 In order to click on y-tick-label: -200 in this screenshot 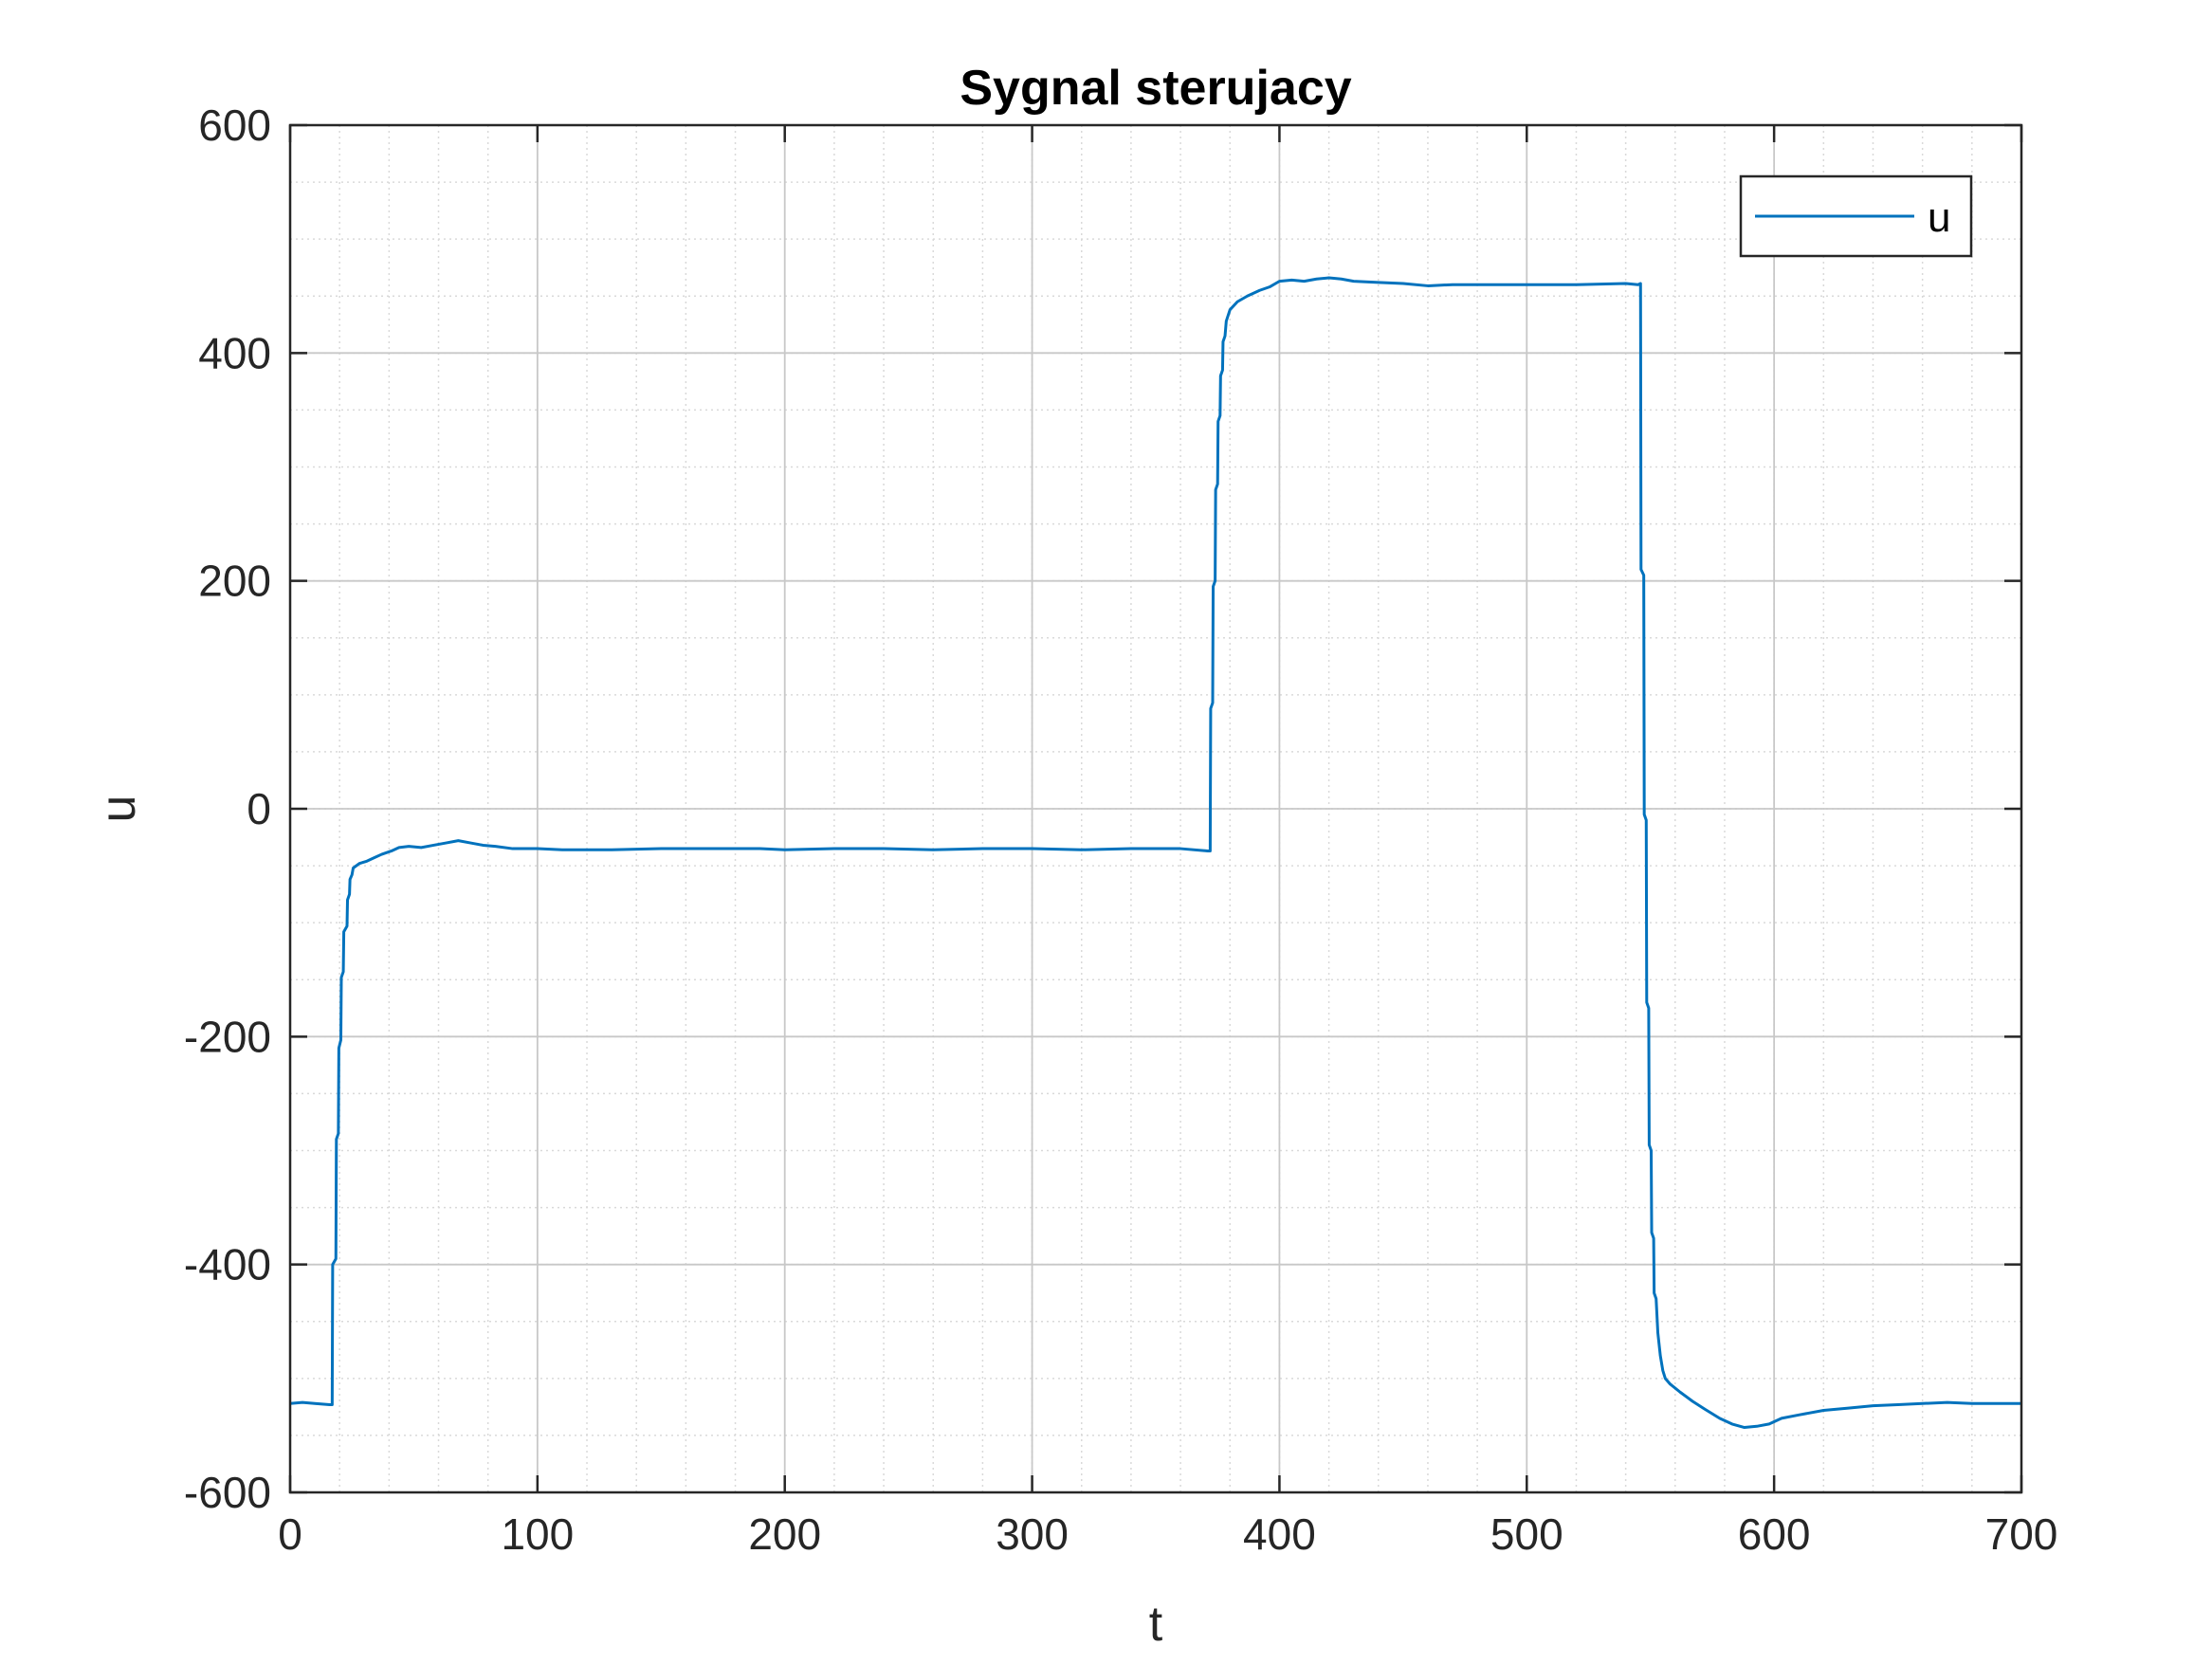, I will do `click(227, 1036)`.